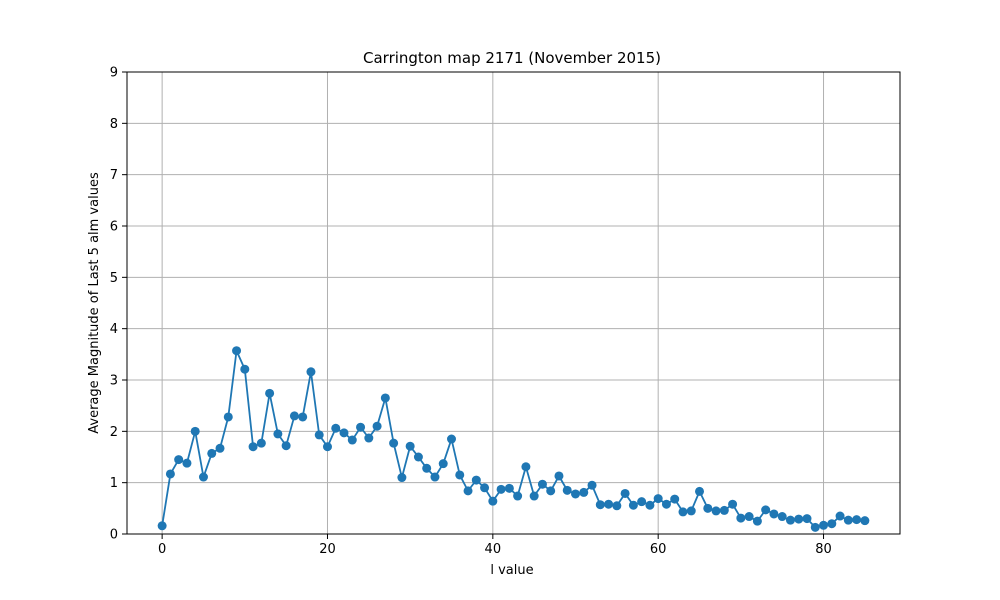  What do you see at coordinates (493, 549) in the screenshot?
I see `x-tick-label: 40` at bounding box center [493, 549].